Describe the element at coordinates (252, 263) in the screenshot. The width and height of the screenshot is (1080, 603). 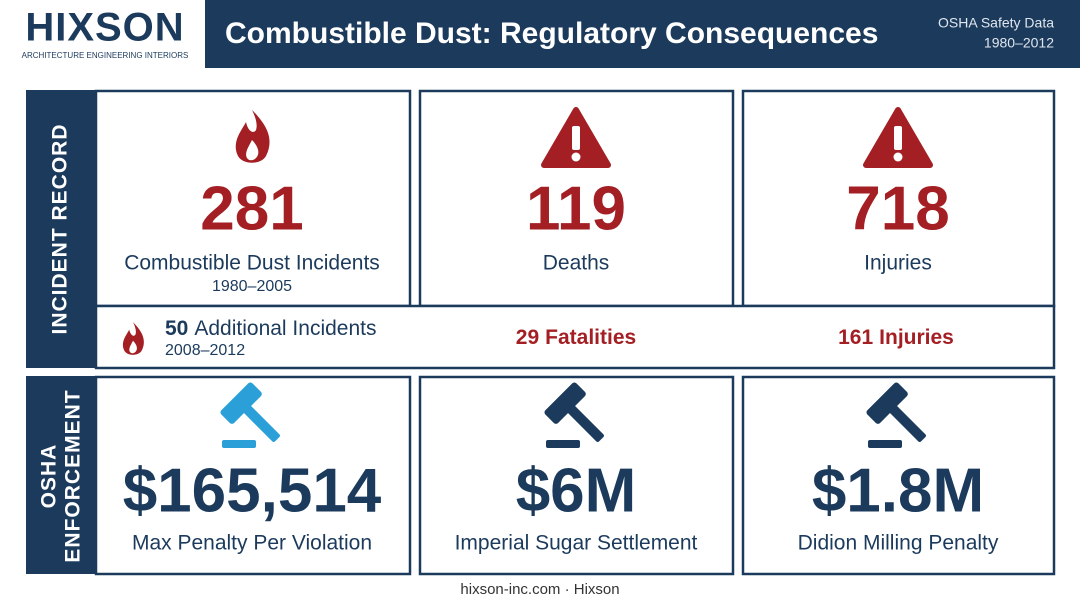
I see `stat-label: Combustible Dust Incidents` at that location.